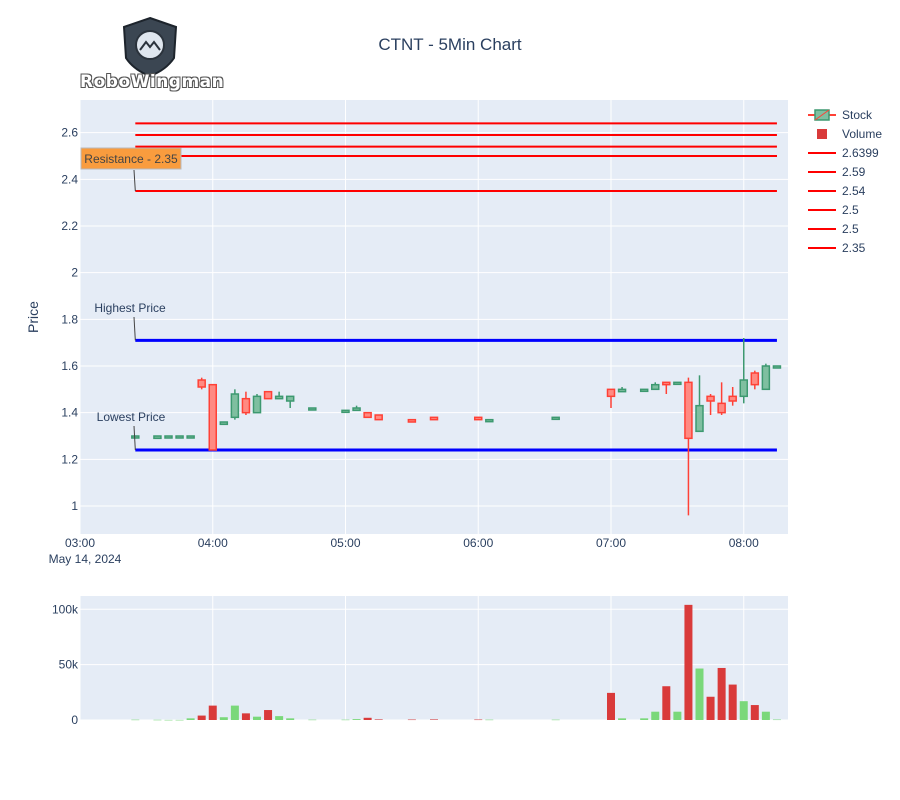  Describe the element at coordinates (69, 133) in the screenshot. I see `y-tick-label: 2.6` at that location.